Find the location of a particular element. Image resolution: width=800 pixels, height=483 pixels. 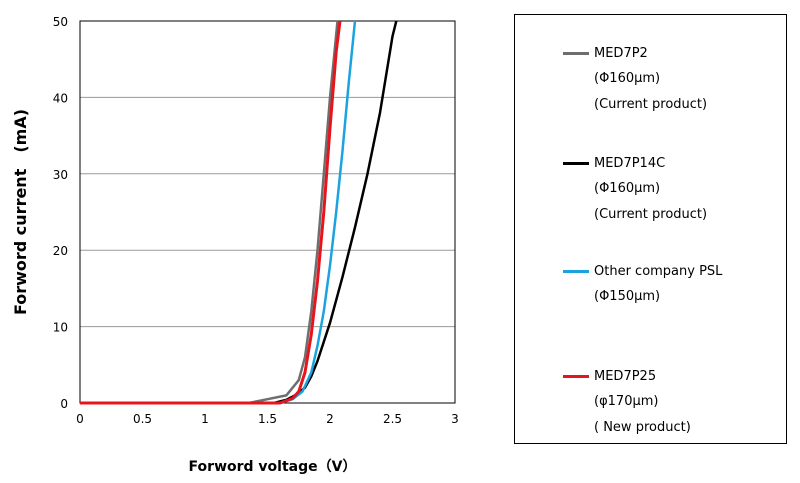

x-tick-label: 1.5 is located at coordinates (267, 419).